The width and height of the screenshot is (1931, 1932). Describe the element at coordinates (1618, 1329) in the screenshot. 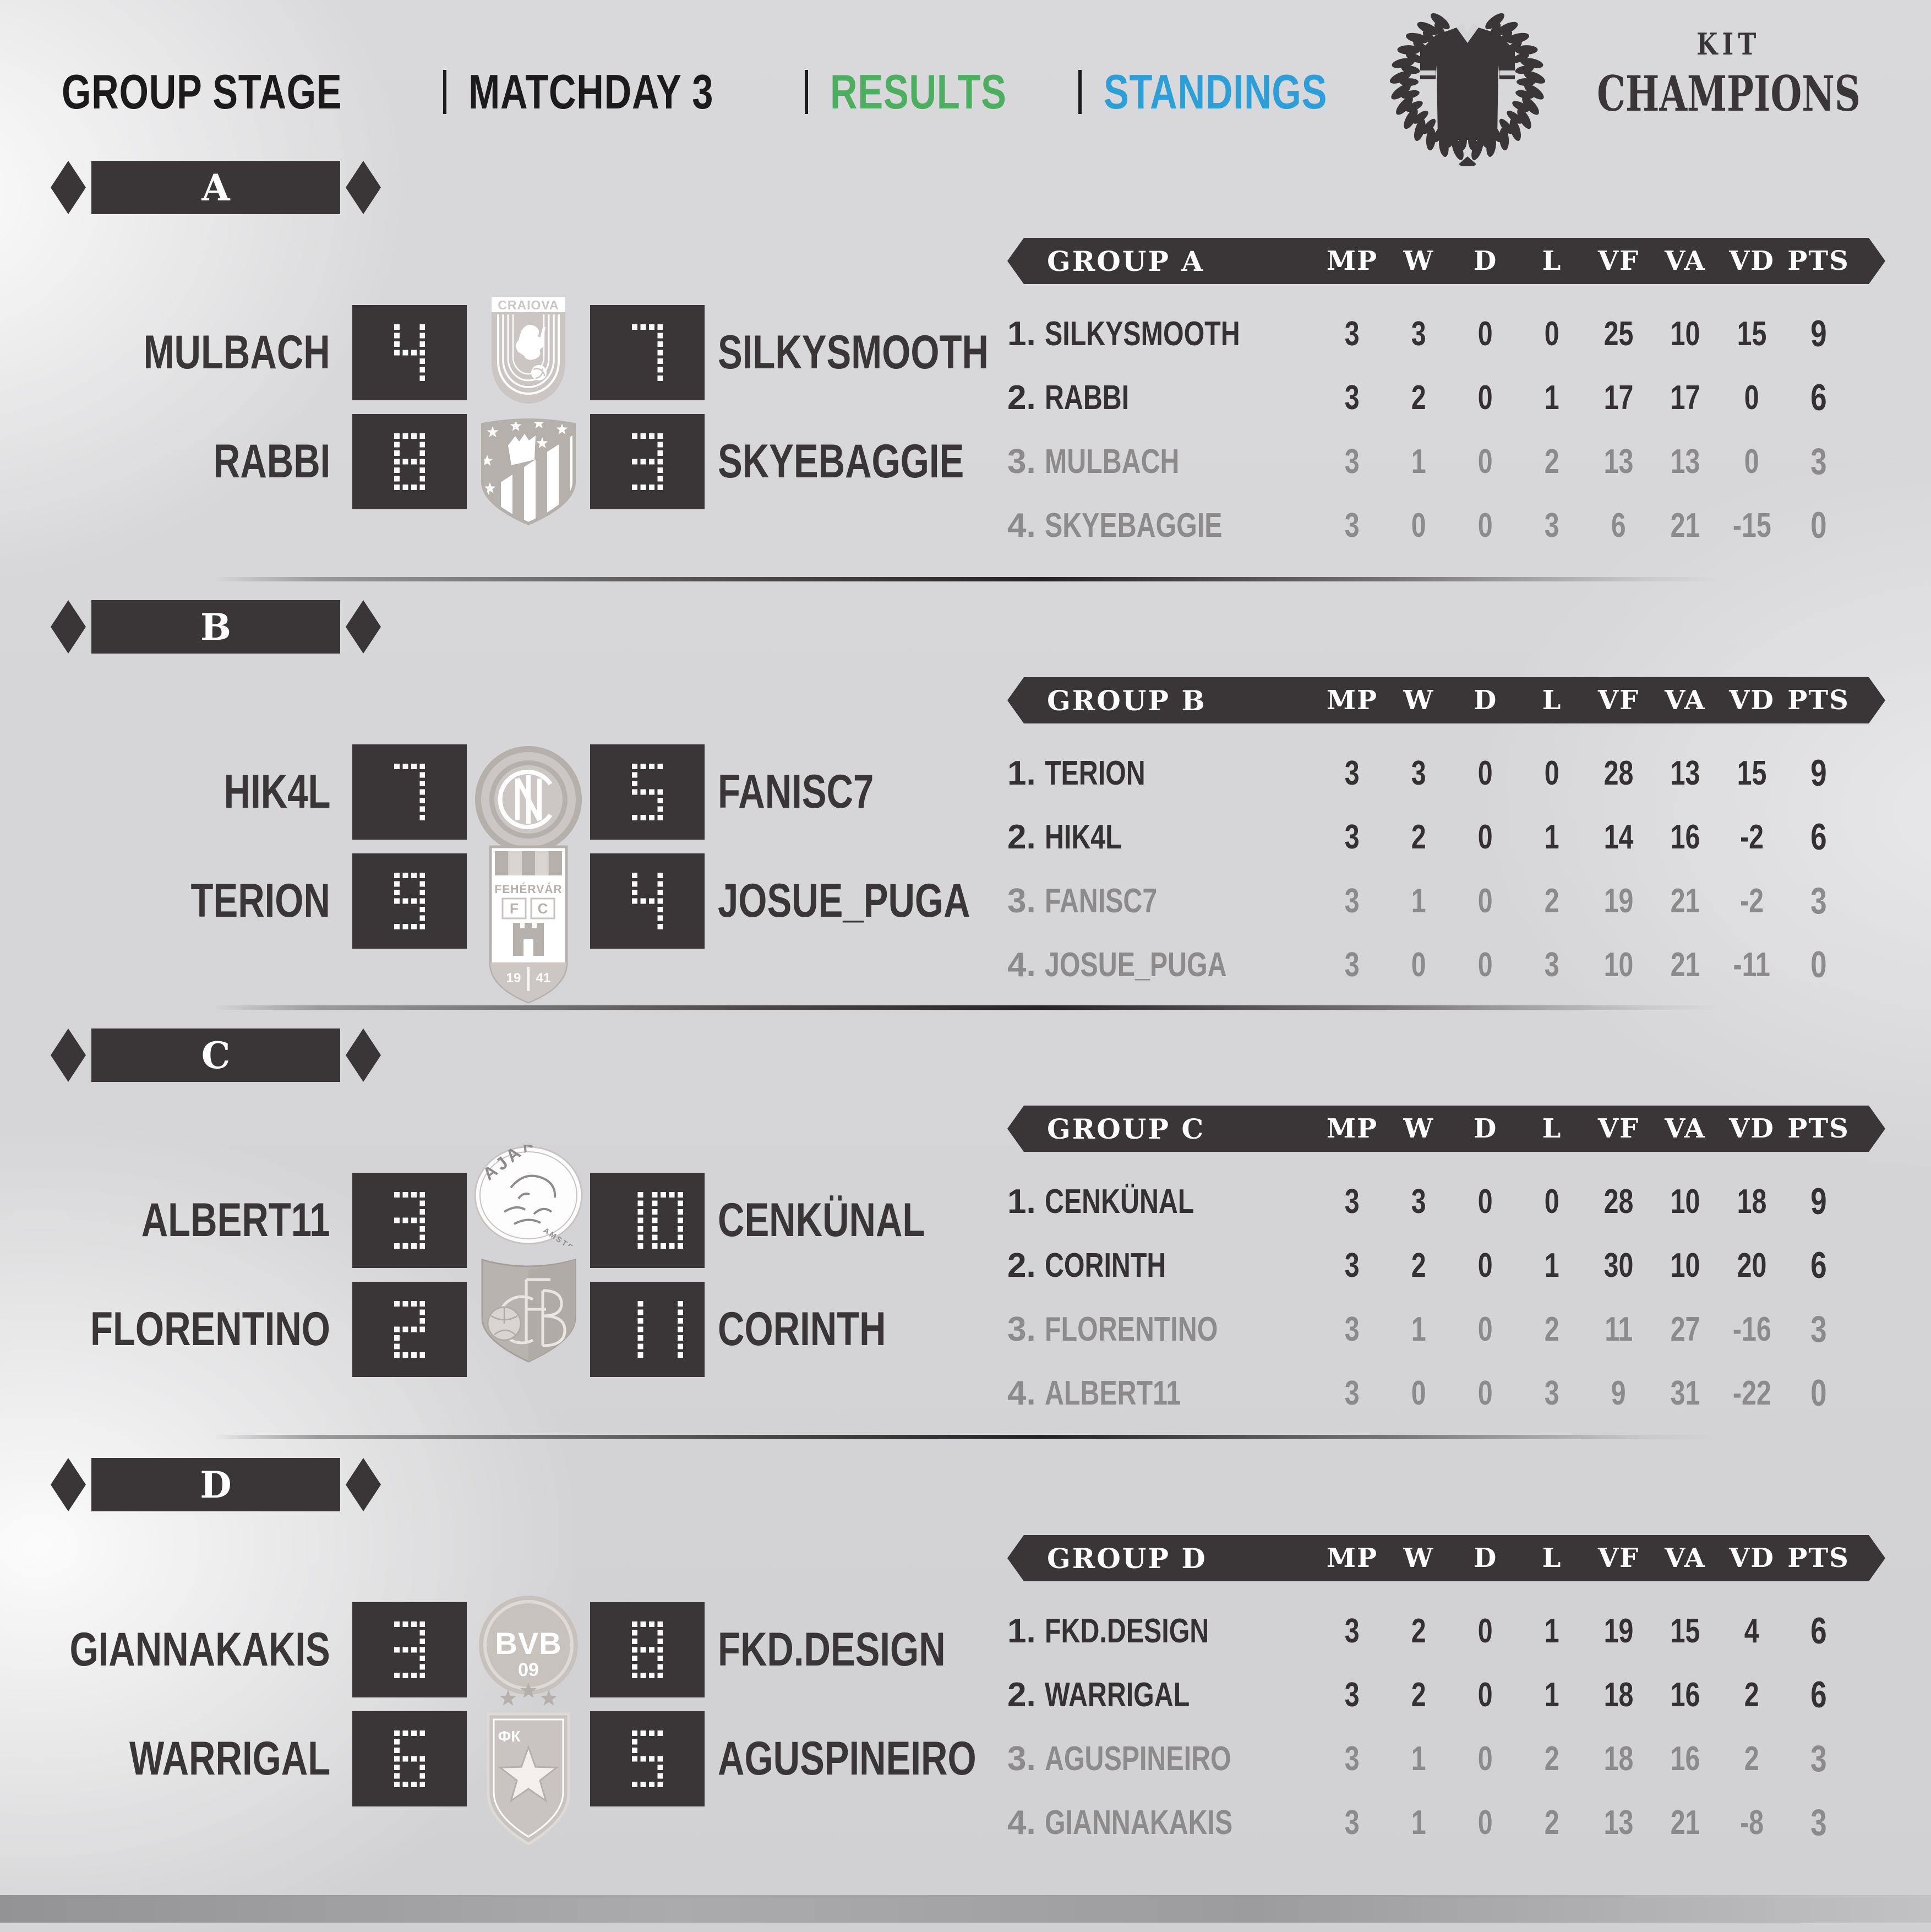

I see `stat-vf: 11` at that location.